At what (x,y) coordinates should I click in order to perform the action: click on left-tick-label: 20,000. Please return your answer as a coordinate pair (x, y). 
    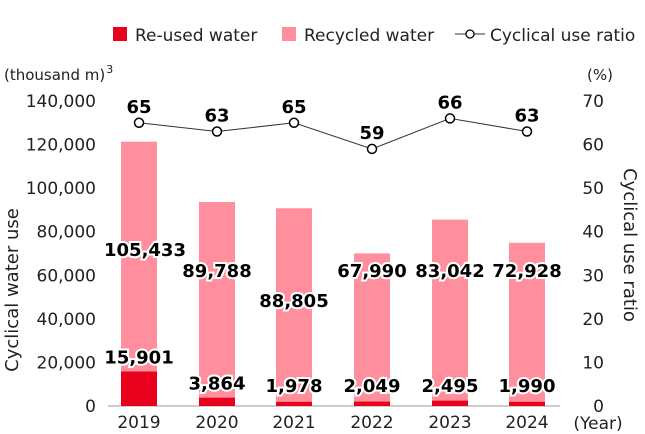
    Looking at the image, I should click on (66, 363).